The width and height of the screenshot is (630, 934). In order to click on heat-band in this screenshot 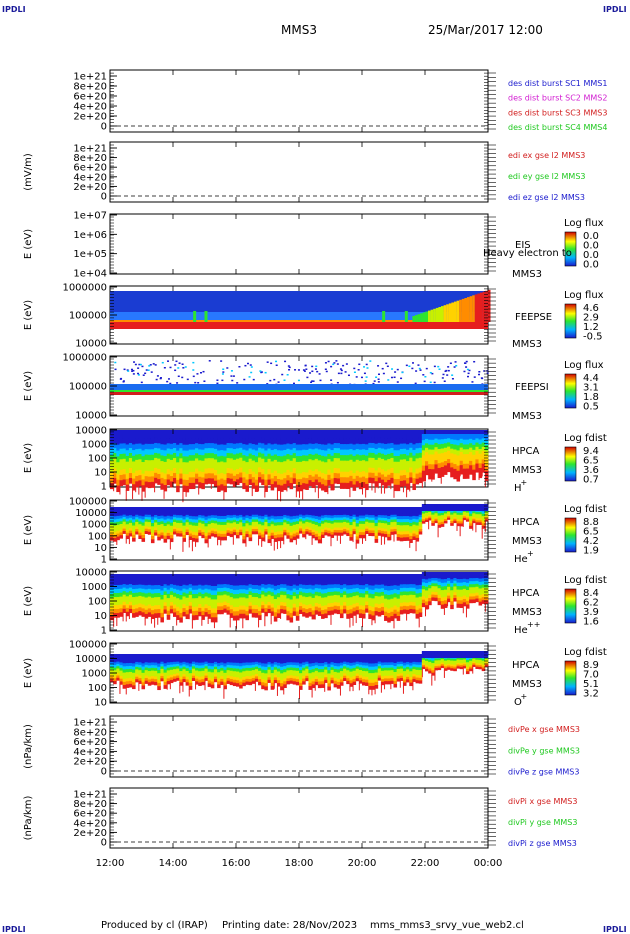, I will do `click(299, 393)`.